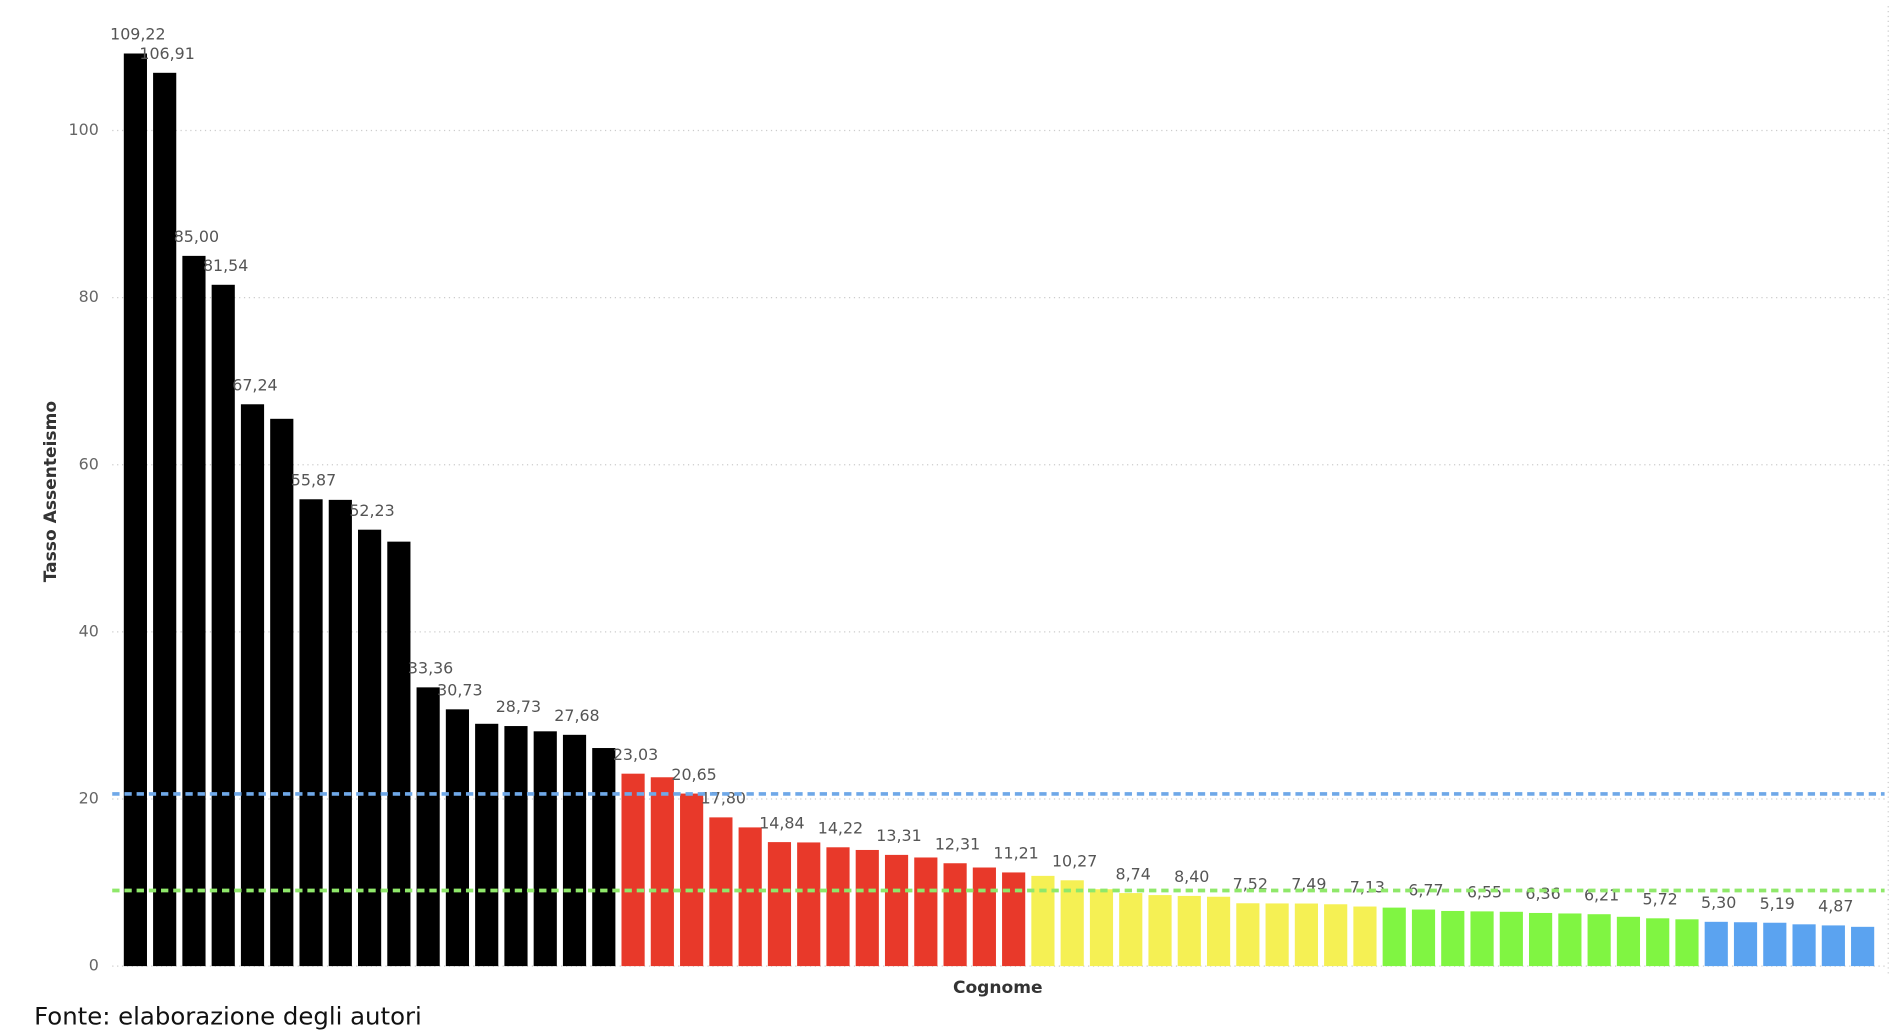 The image size is (1898, 1032). I want to click on value-label: 14,84, so click(781, 822).